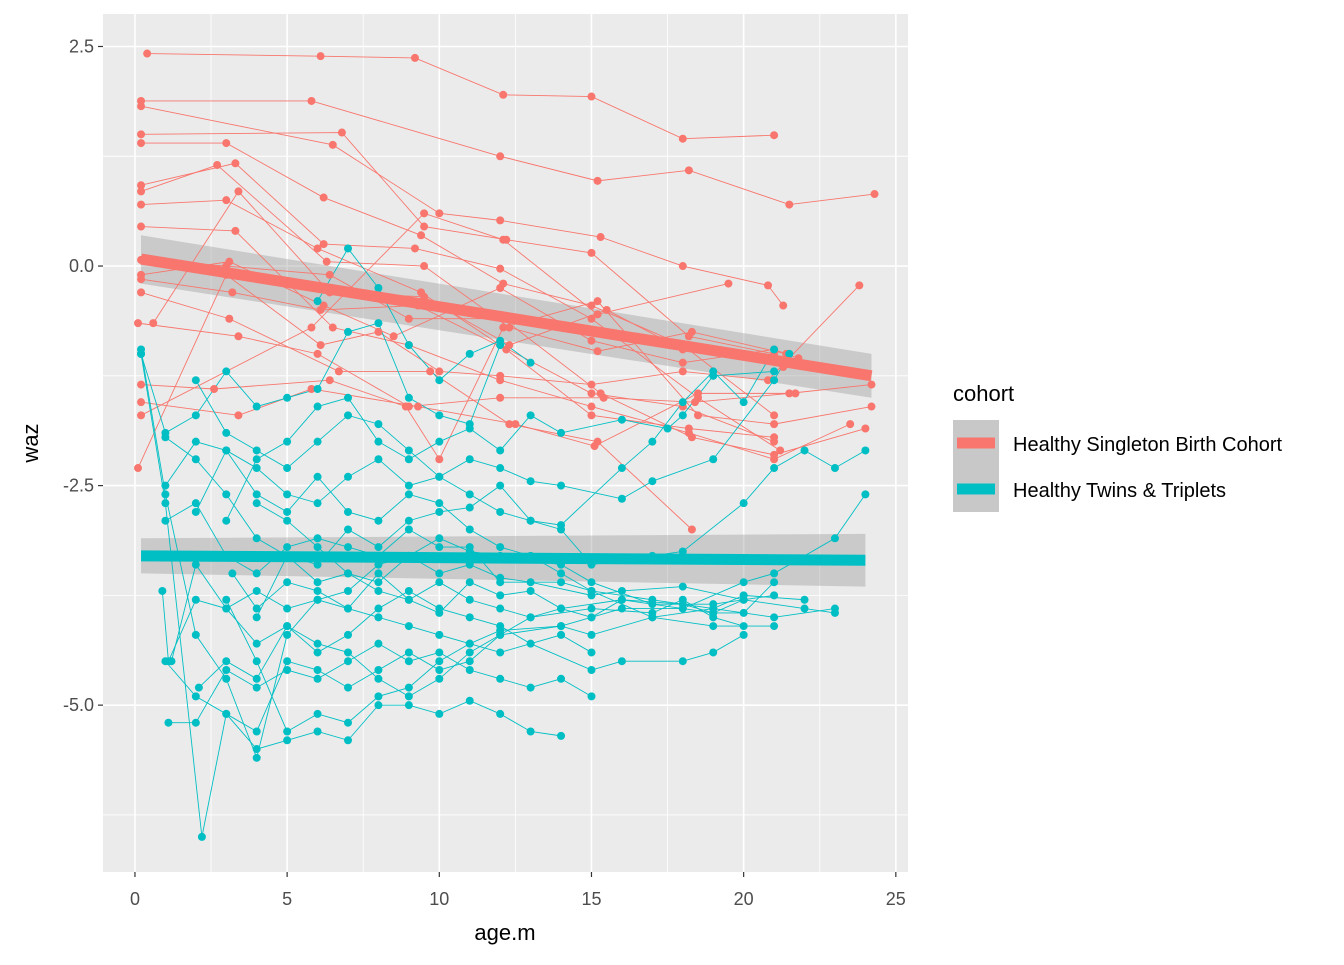 This screenshot has height=965, width=1344. I want to click on y-tick-label: -2.5, so click(78, 486).